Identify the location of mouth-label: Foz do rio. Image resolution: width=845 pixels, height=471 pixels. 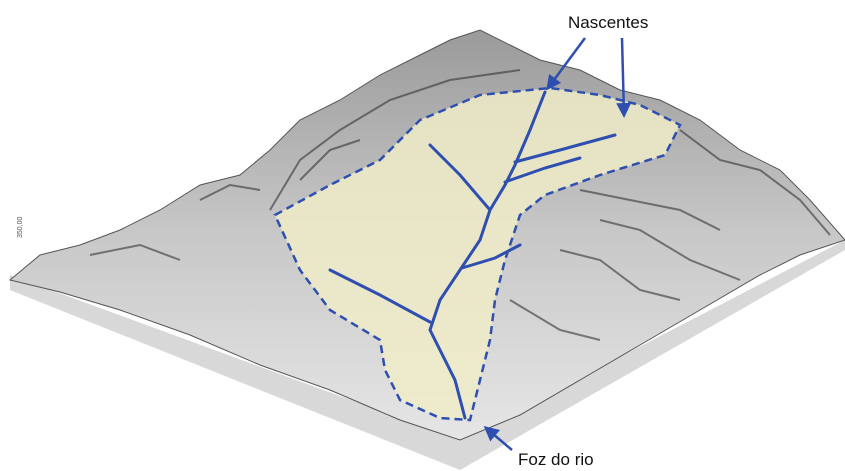
(556, 459).